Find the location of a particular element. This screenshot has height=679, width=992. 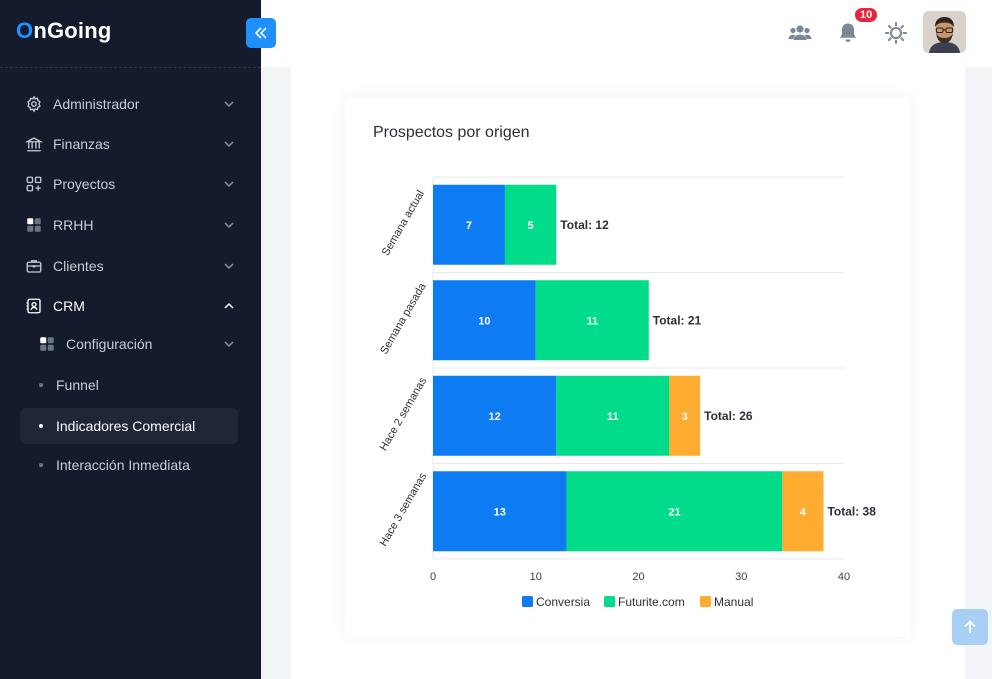

card-title: Prospectos por origen is located at coordinates (451, 132).